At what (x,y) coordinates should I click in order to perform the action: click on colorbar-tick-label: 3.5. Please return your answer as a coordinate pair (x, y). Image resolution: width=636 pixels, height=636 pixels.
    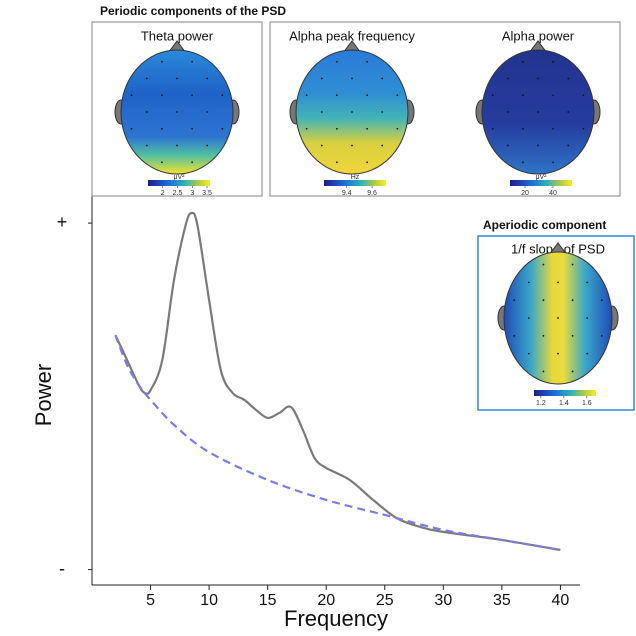
    Looking at the image, I should click on (207, 193).